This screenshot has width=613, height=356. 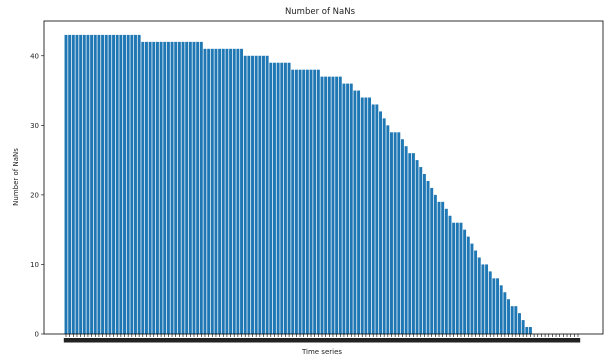 What do you see at coordinates (34, 56) in the screenshot?
I see `y-tick-label: 40` at bounding box center [34, 56].